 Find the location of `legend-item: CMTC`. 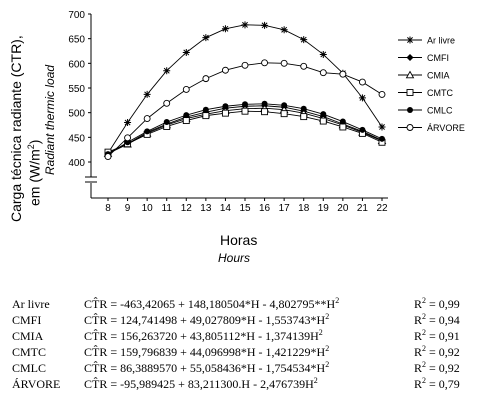

legend-item: CMTC is located at coordinates (425, 93).